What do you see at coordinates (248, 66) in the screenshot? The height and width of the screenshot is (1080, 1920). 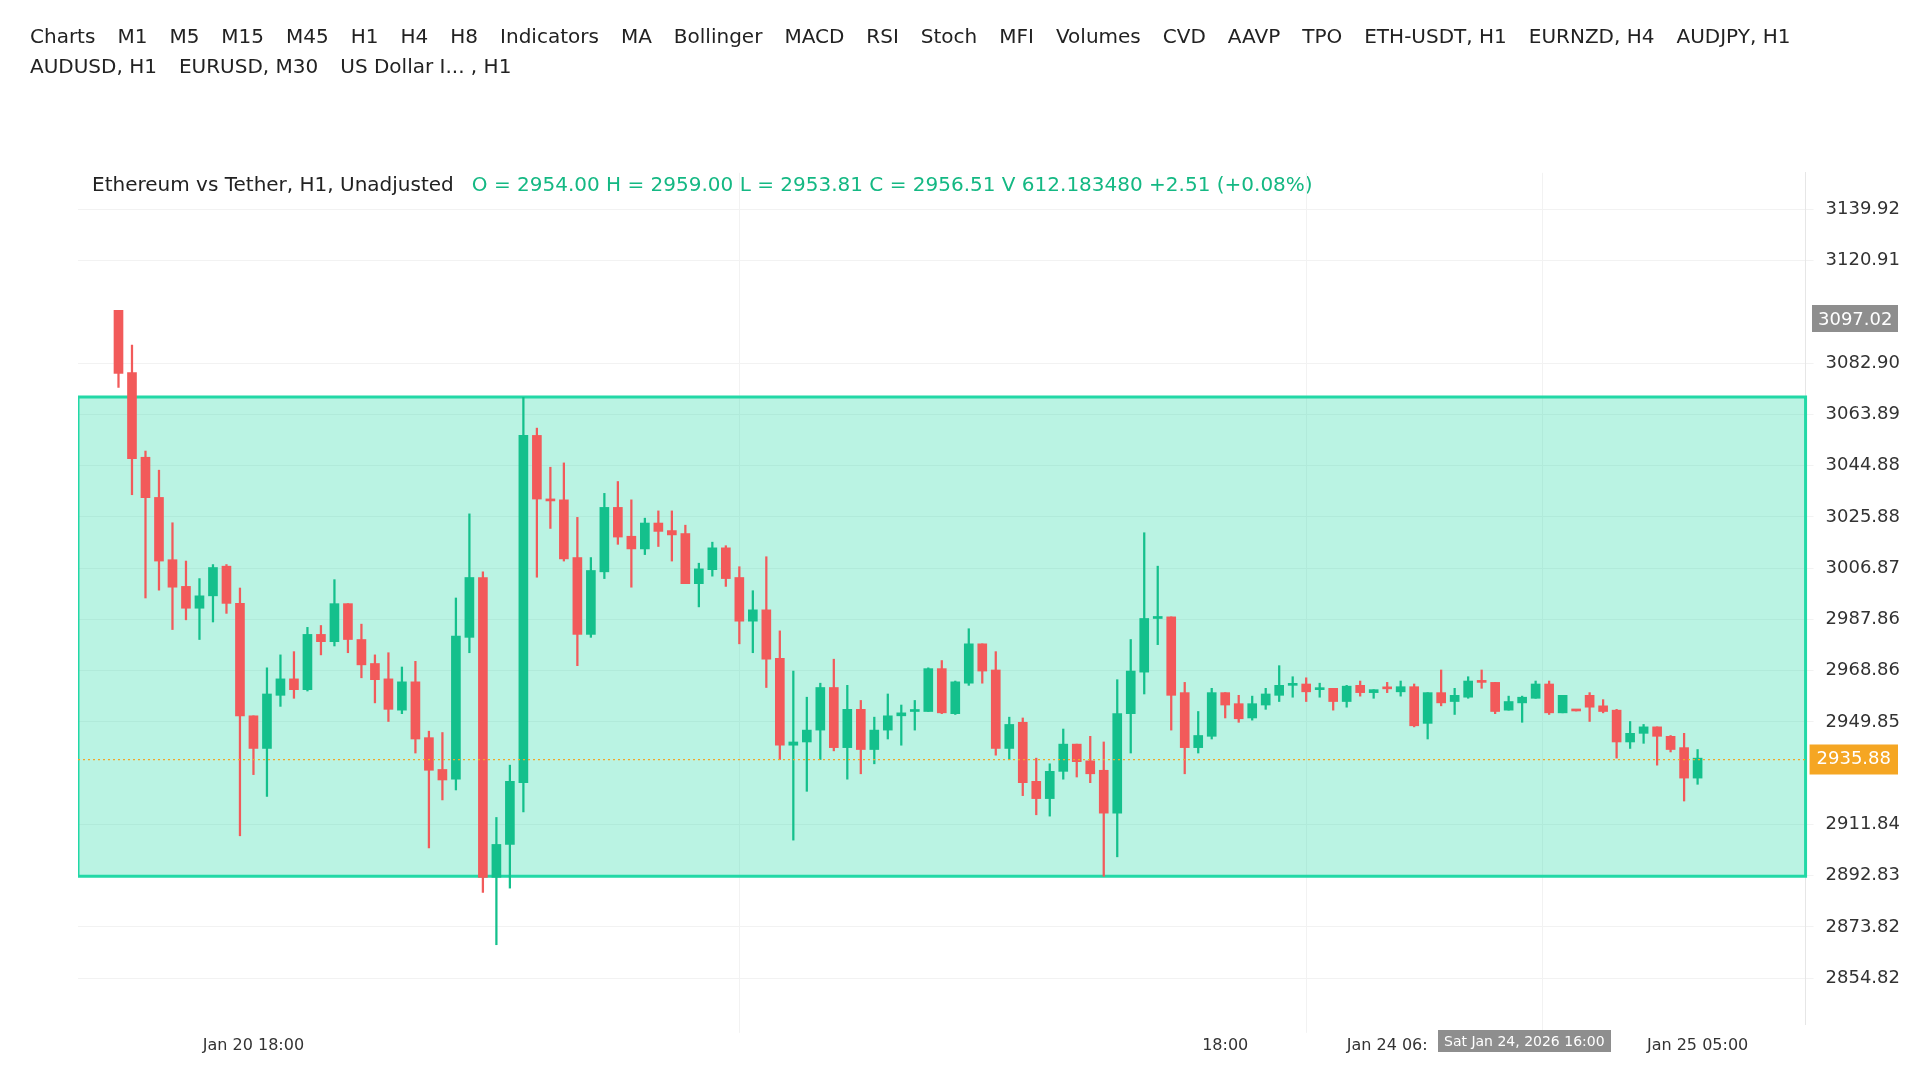 I see `text: EURUSD, M30` at bounding box center [248, 66].